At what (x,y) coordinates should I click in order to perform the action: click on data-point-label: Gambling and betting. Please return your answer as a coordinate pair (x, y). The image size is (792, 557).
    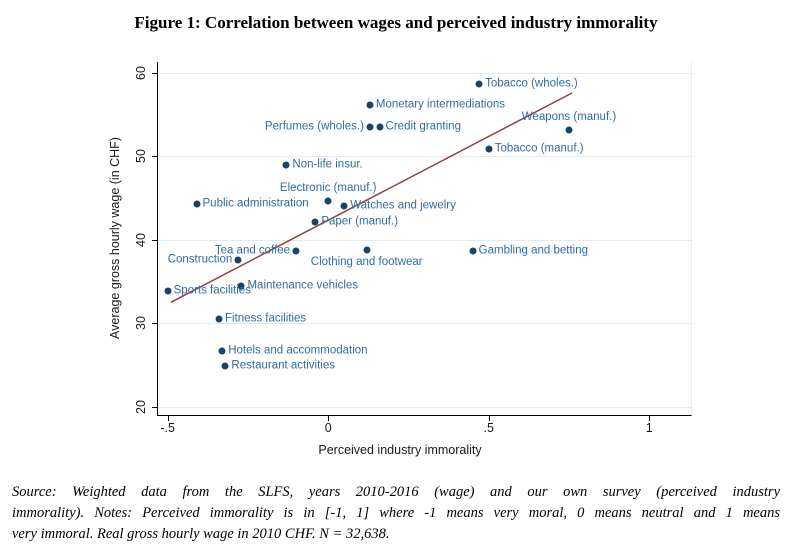
    Looking at the image, I should click on (533, 250).